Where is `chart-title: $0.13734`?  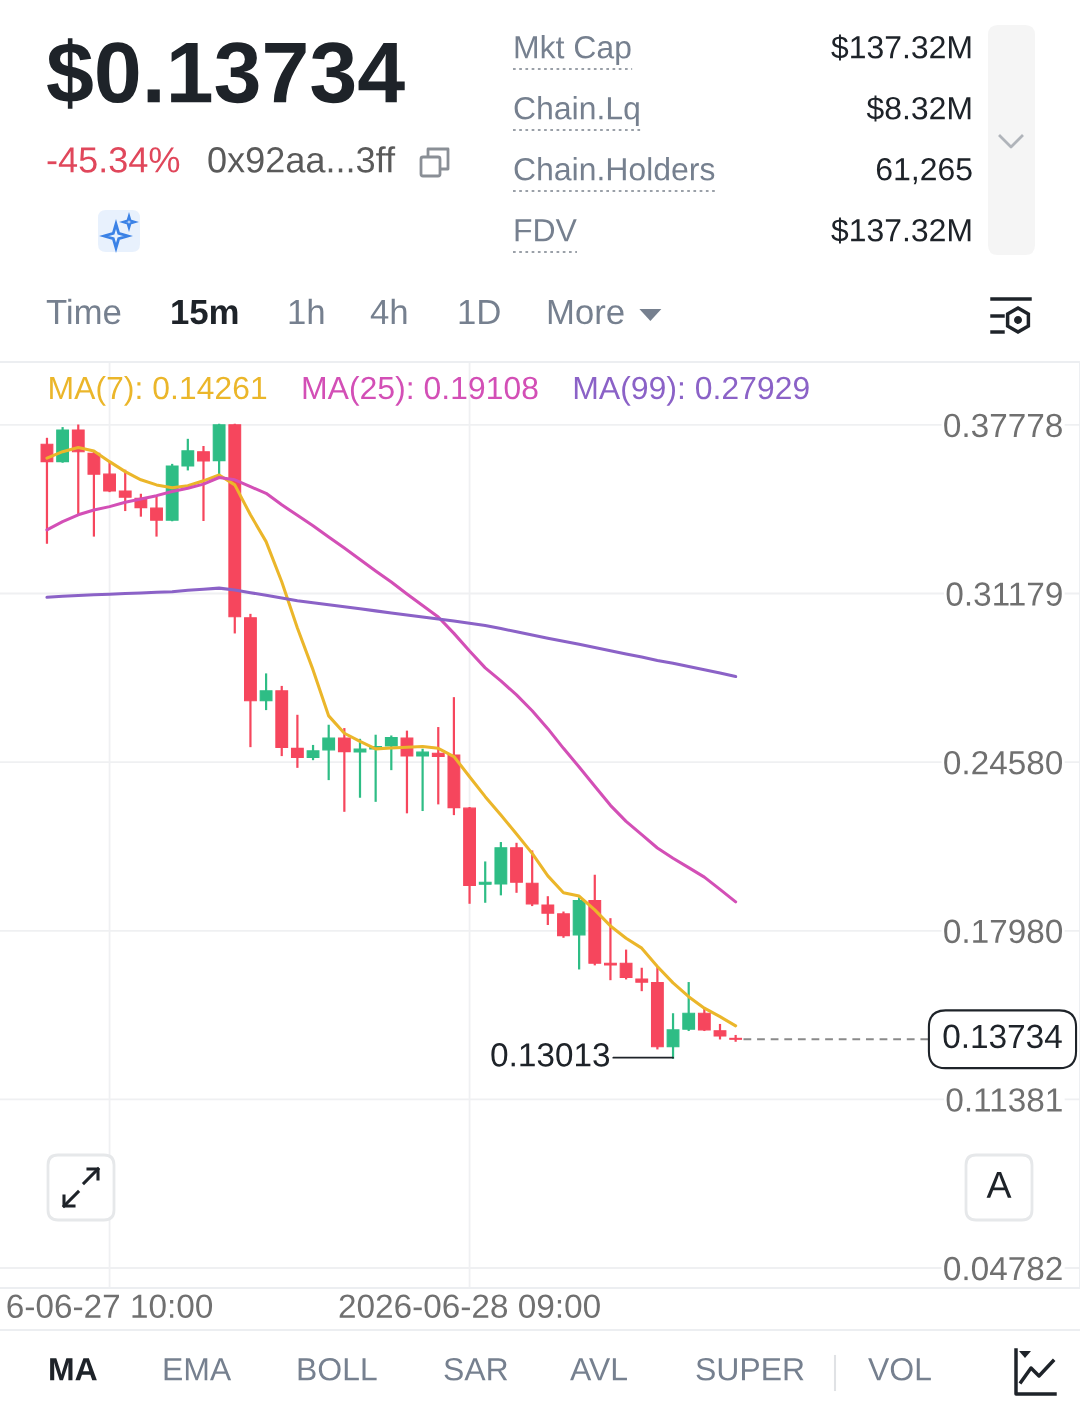 chart-title: $0.13734 is located at coordinates (226, 73).